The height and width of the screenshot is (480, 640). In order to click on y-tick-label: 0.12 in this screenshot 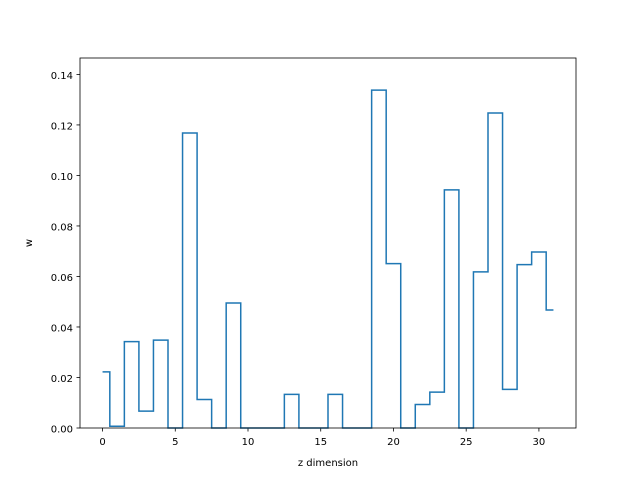, I will do `click(62, 126)`.